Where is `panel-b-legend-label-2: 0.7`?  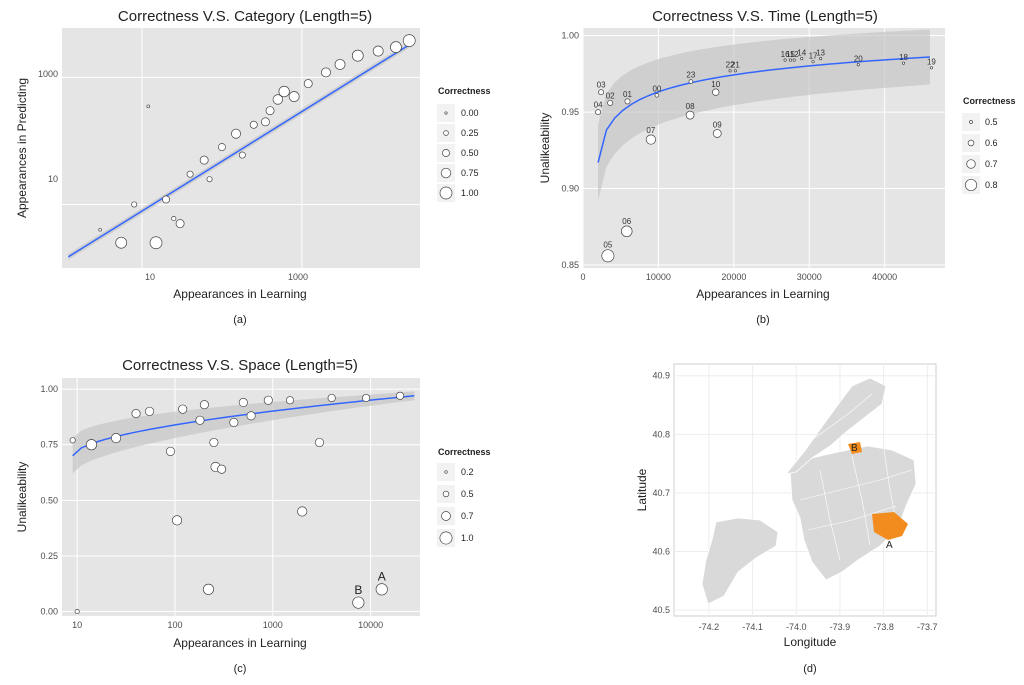 panel-b-legend-label-2: 0.7 is located at coordinates (991, 164).